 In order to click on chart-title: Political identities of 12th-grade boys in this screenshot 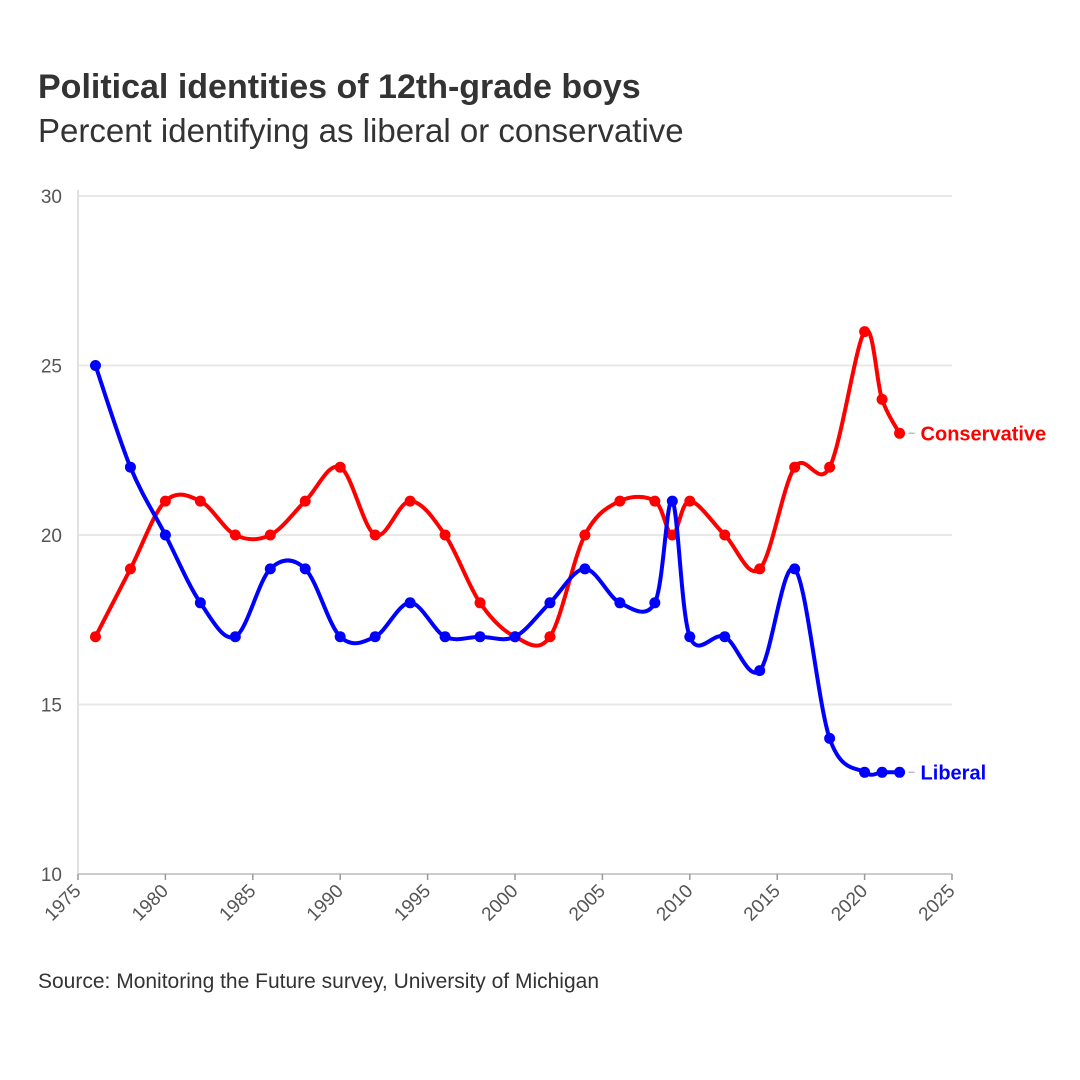, I will do `click(339, 87)`.